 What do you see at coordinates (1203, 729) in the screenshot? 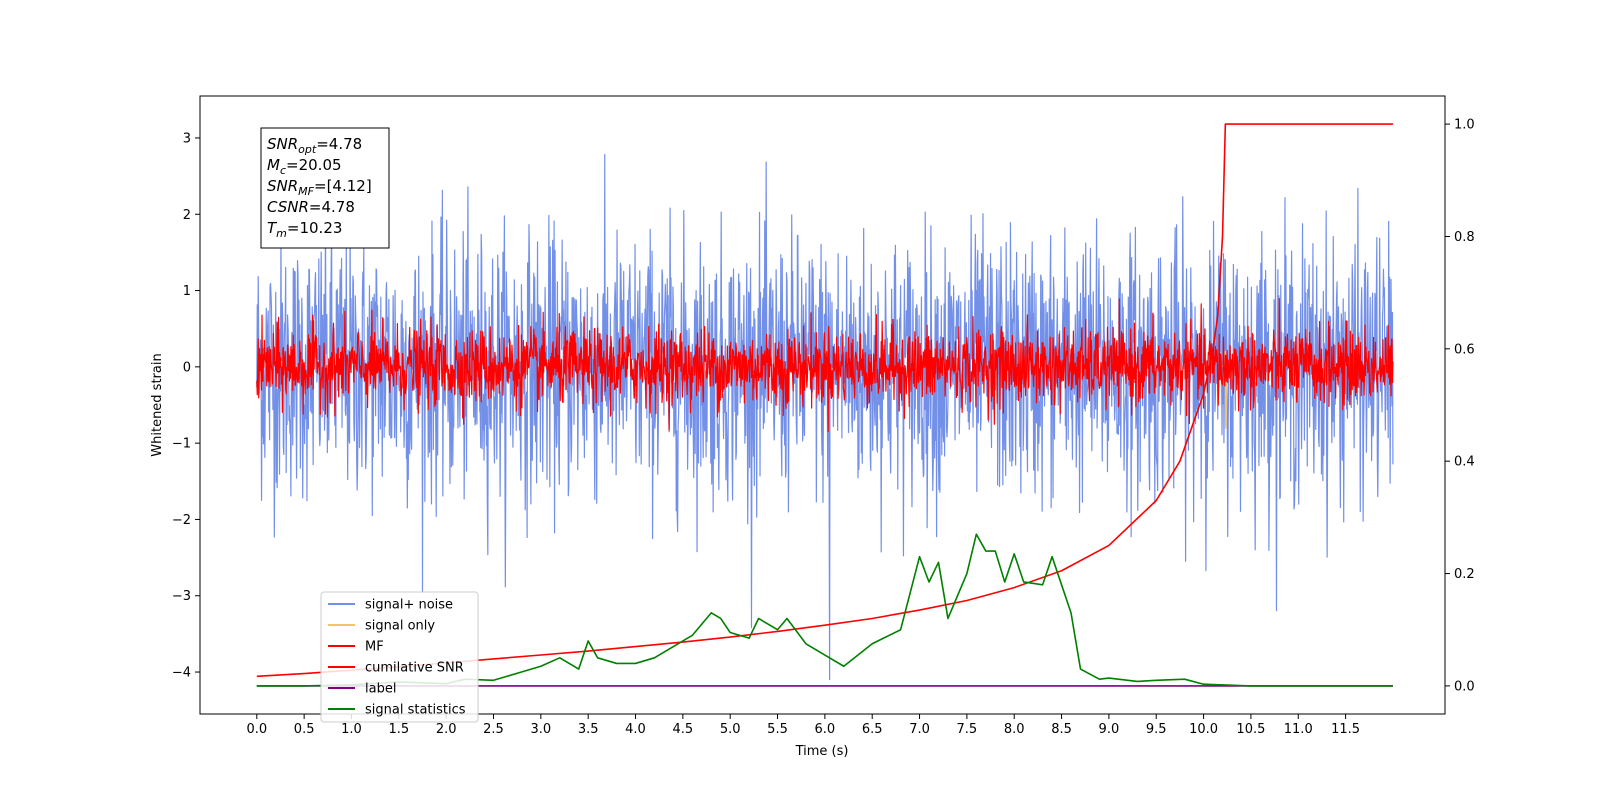
I see `x-tick-label: 10.0` at bounding box center [1203, 729].